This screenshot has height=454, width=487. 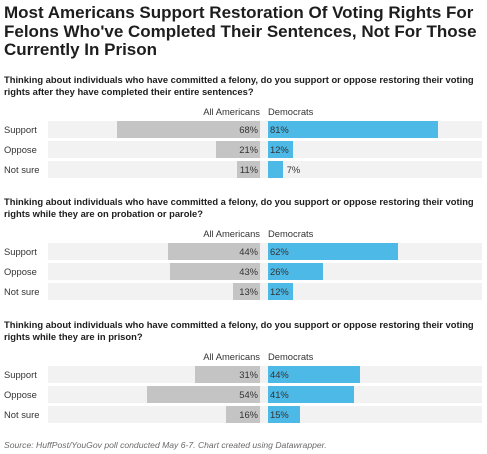 What do you see at coordinates (279, 374) in the screenshot?
I see `value-label-democrats: 44%` at bounding box center [279, 374].